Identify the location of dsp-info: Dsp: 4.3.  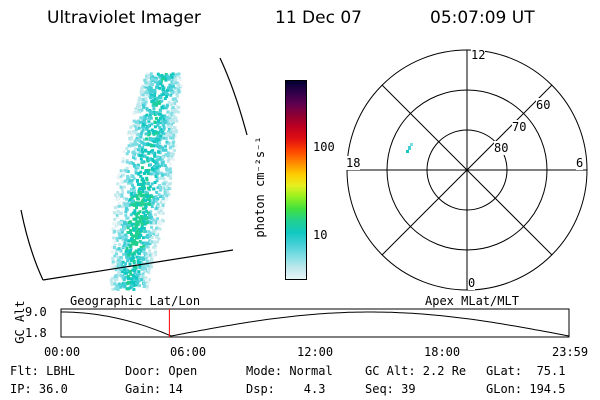
(286, 389).